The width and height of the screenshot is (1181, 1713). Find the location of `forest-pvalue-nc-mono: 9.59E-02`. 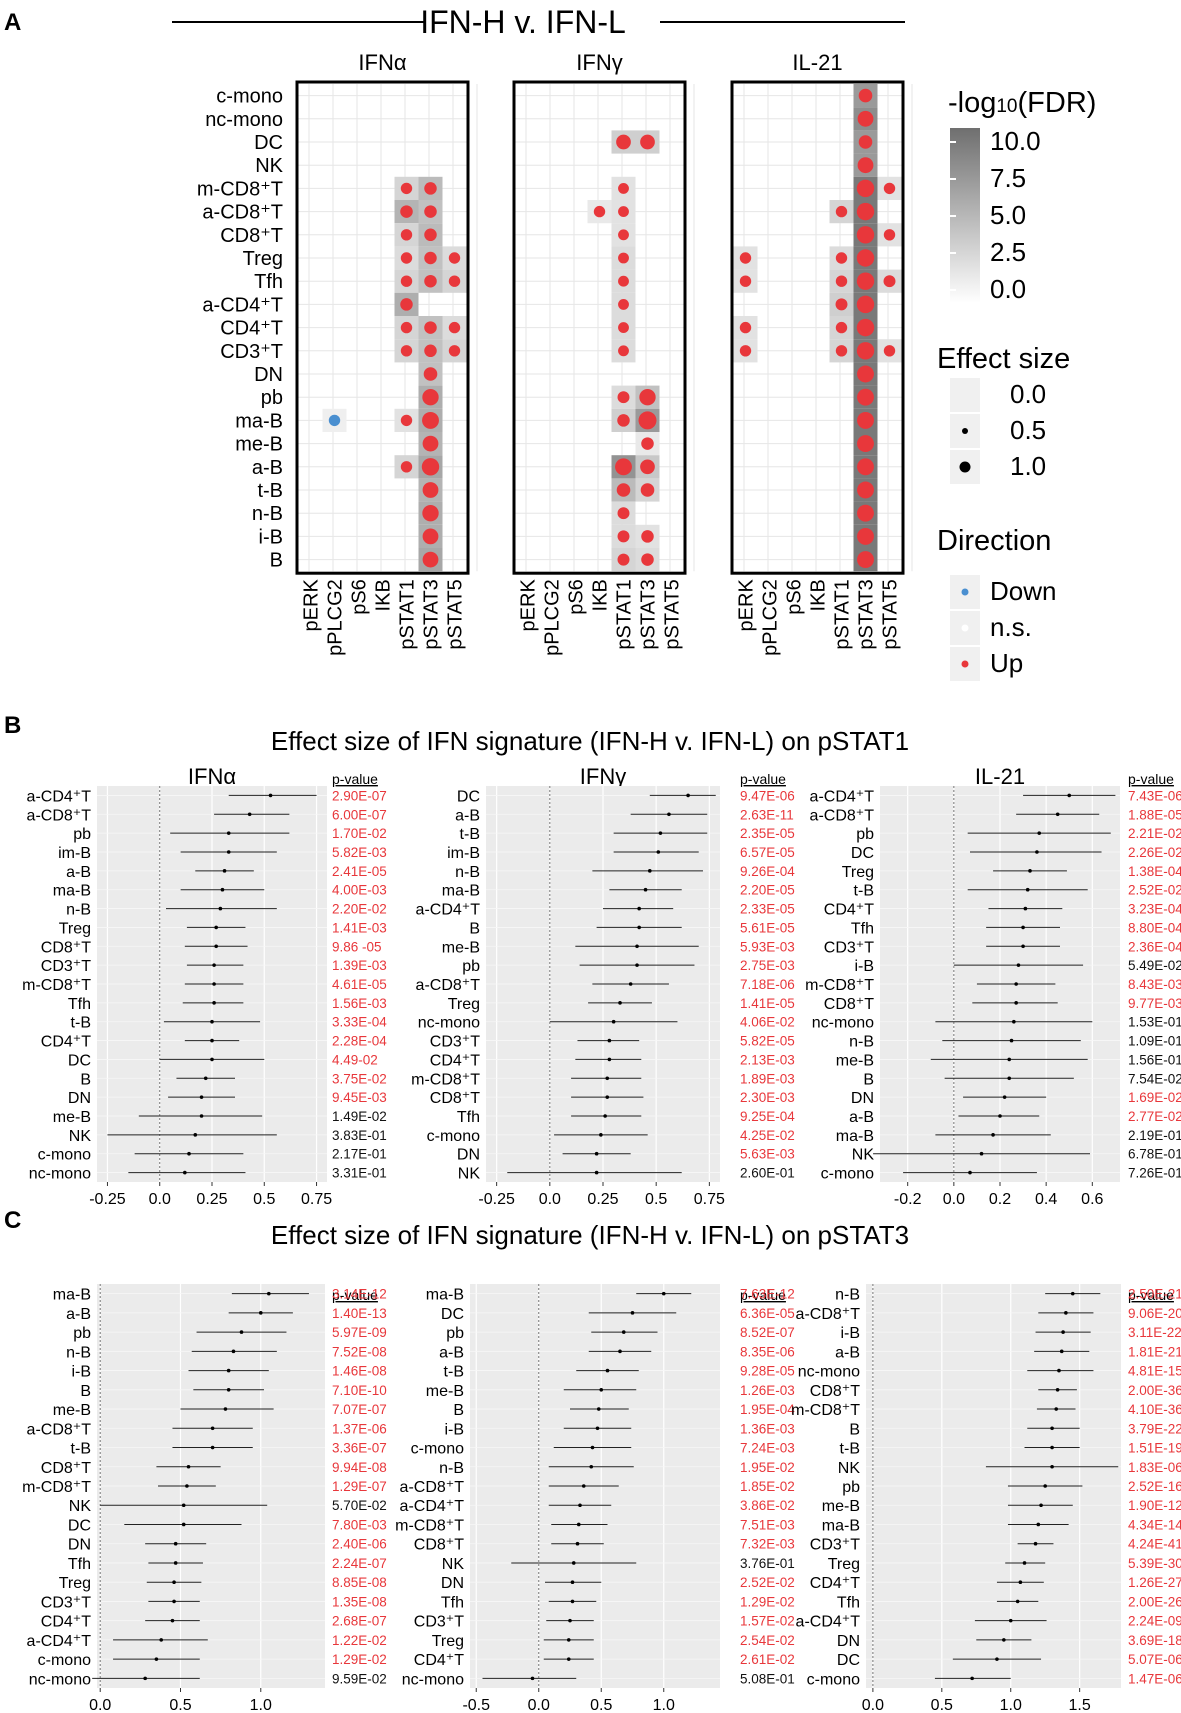

forest-pvalue-nc-mono: 9.59E-02 is located at coordinates (359, 1678).